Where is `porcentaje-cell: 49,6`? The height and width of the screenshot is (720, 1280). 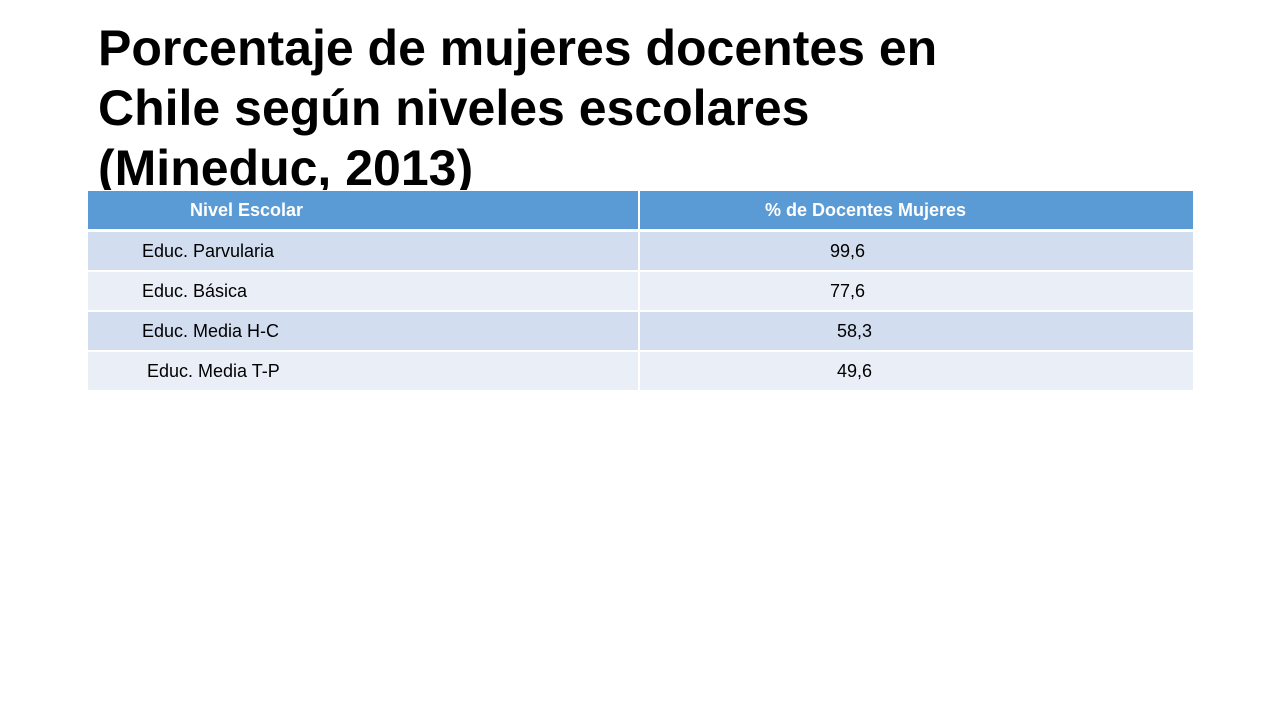
porcentaje-cell: 49,6 is located at coordinates (916, 371).